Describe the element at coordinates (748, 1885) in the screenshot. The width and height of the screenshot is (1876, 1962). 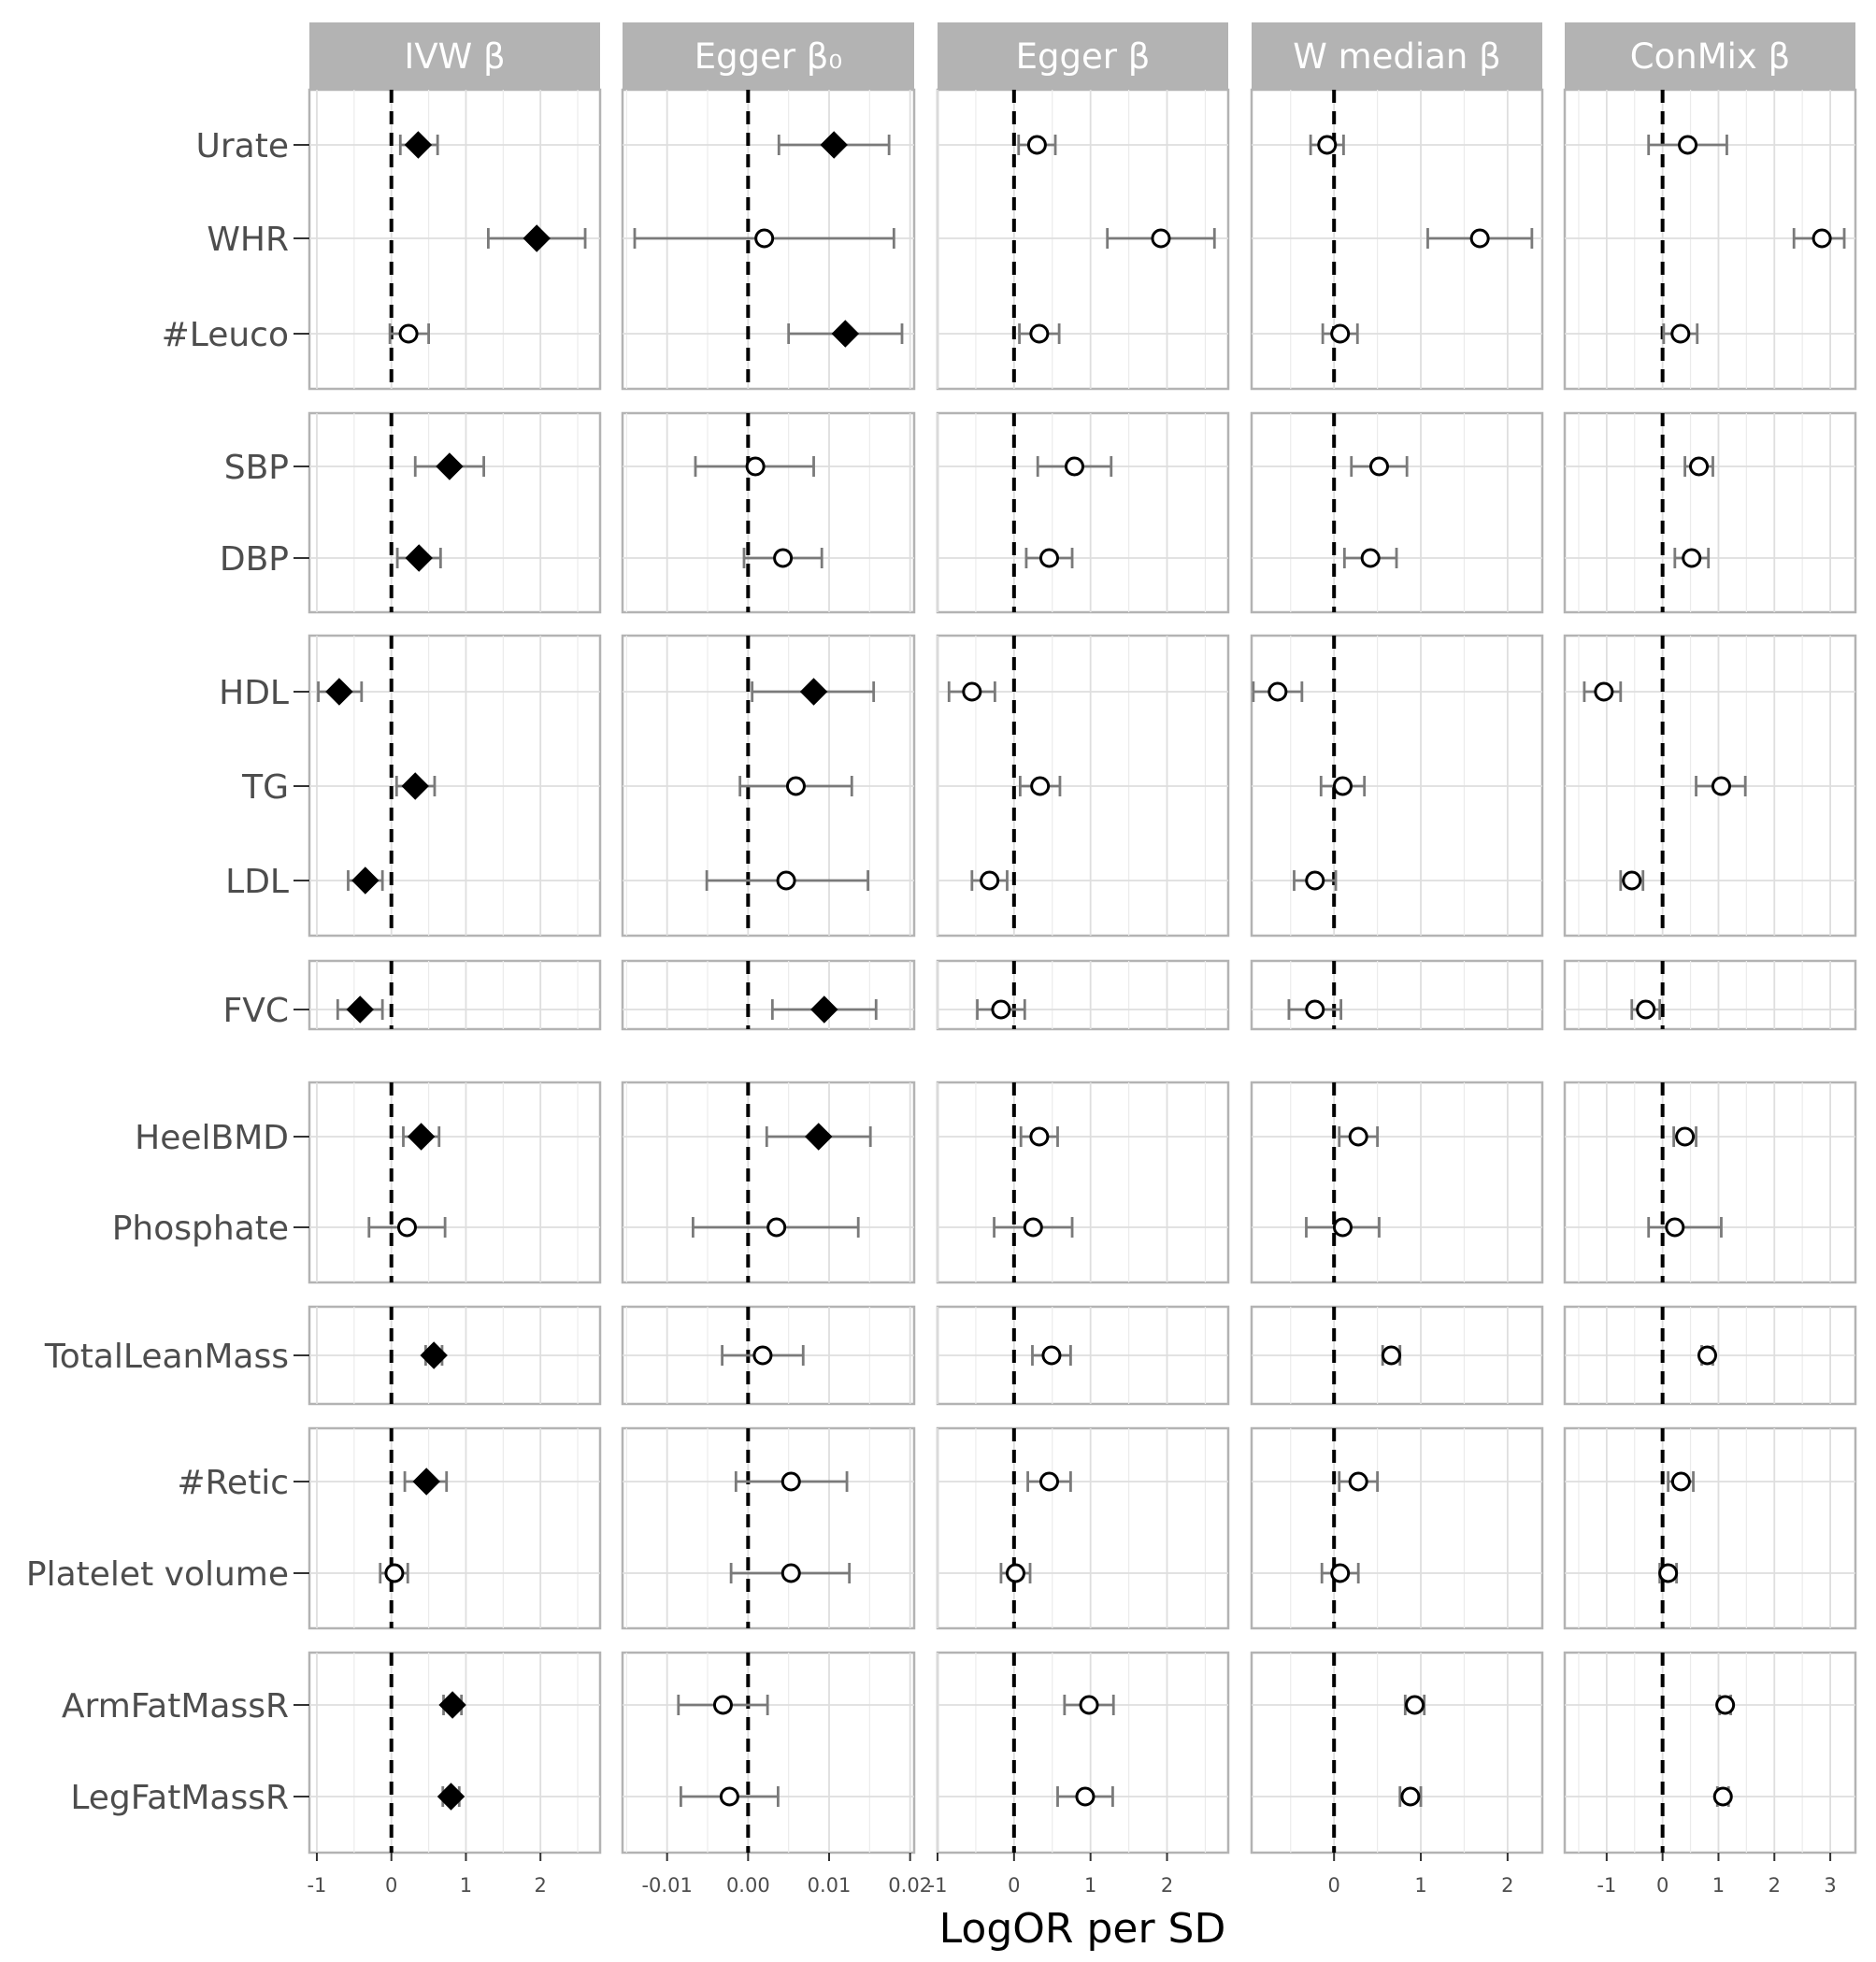
I see `x-tick-label: 0.00` at that location.